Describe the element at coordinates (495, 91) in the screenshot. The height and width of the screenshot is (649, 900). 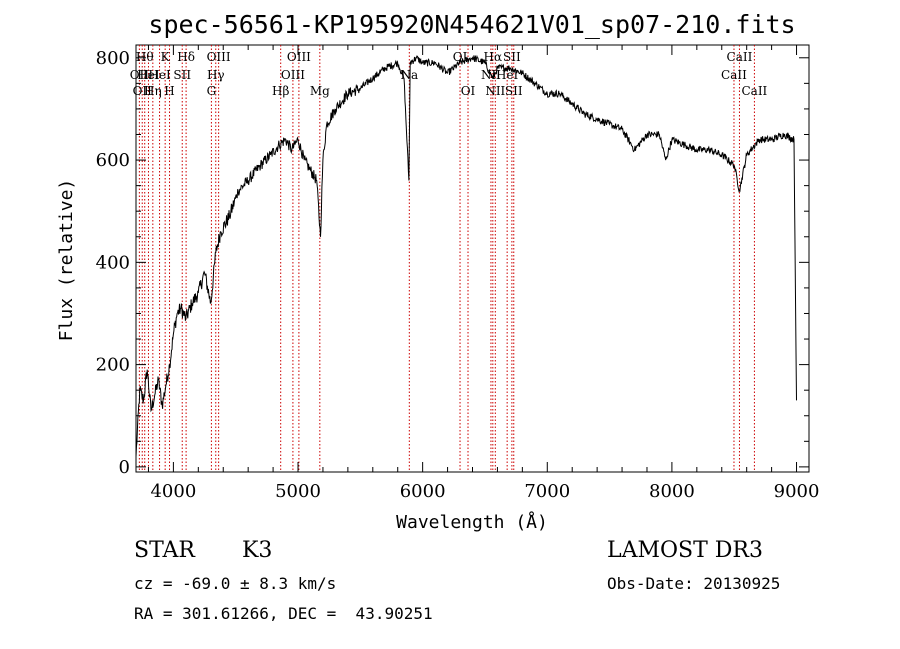
I see `reference-line-label: NII` at that location.